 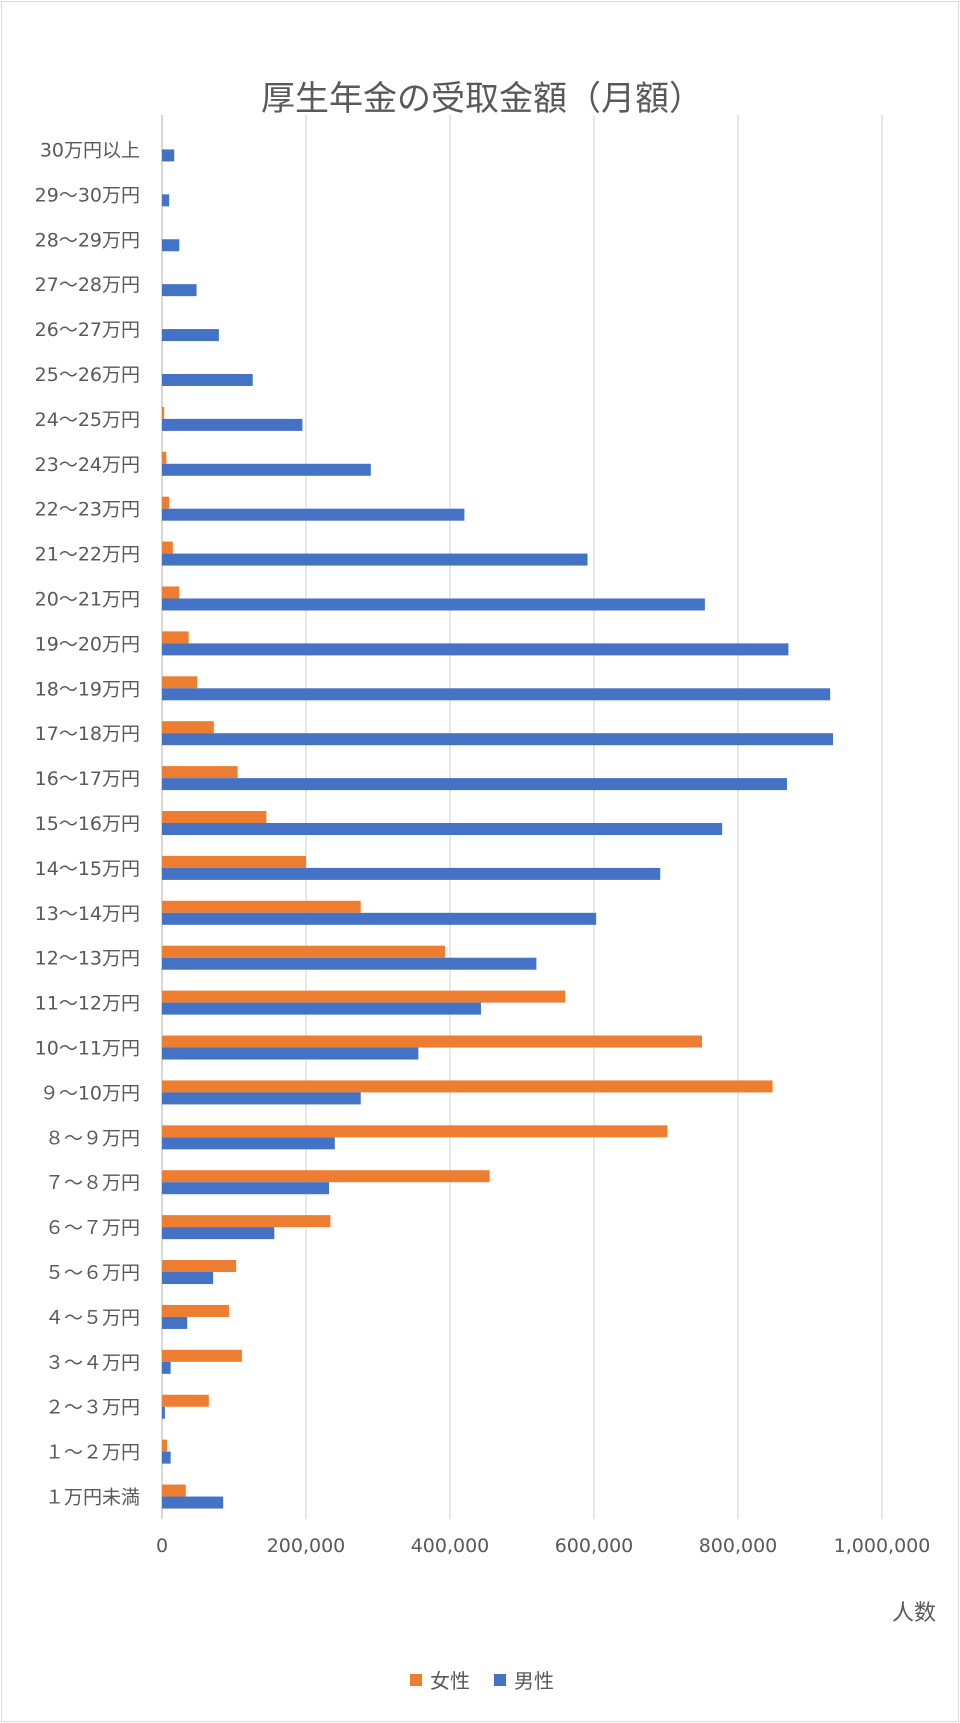 I want to click on category-label: ７～８万円, so click(x=92, y=1183).